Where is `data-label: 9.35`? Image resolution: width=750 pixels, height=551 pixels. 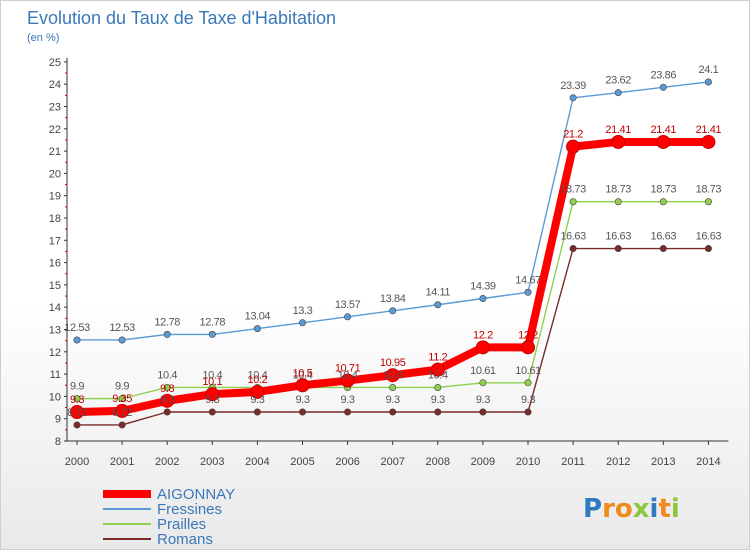 data-label: 9.35 is located at coordinates (122, 399).